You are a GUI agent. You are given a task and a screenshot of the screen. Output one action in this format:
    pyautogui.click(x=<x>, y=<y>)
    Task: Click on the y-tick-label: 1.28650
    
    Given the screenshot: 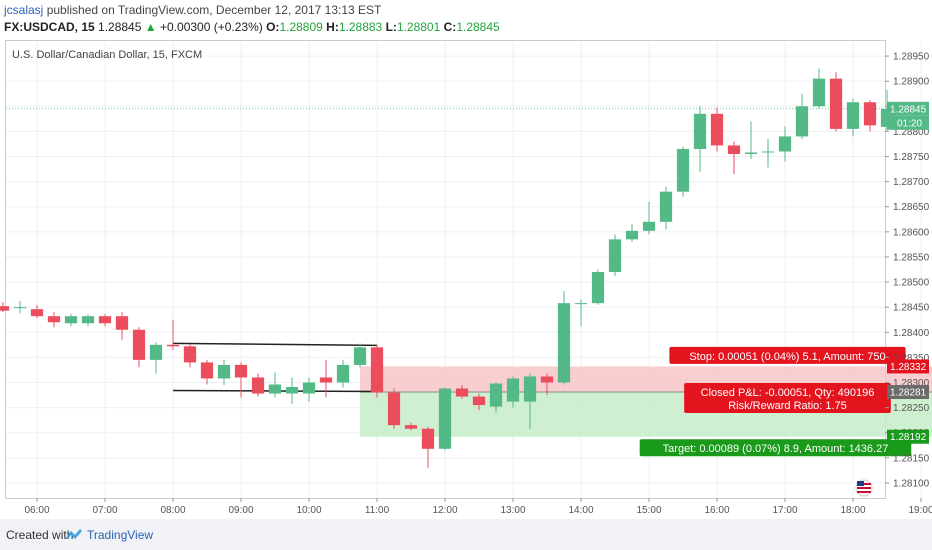 What is the action you would take?
    pyautogui.click(x=911, y=207)
    